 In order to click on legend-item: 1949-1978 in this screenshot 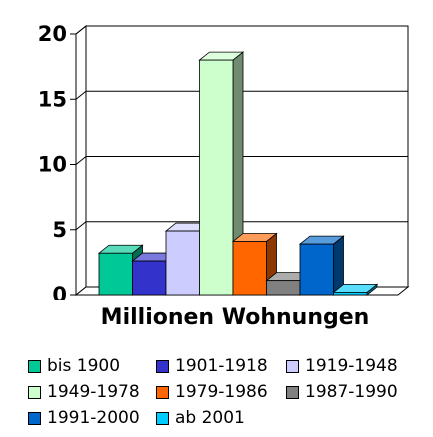, I will do `click(84, 392)`.